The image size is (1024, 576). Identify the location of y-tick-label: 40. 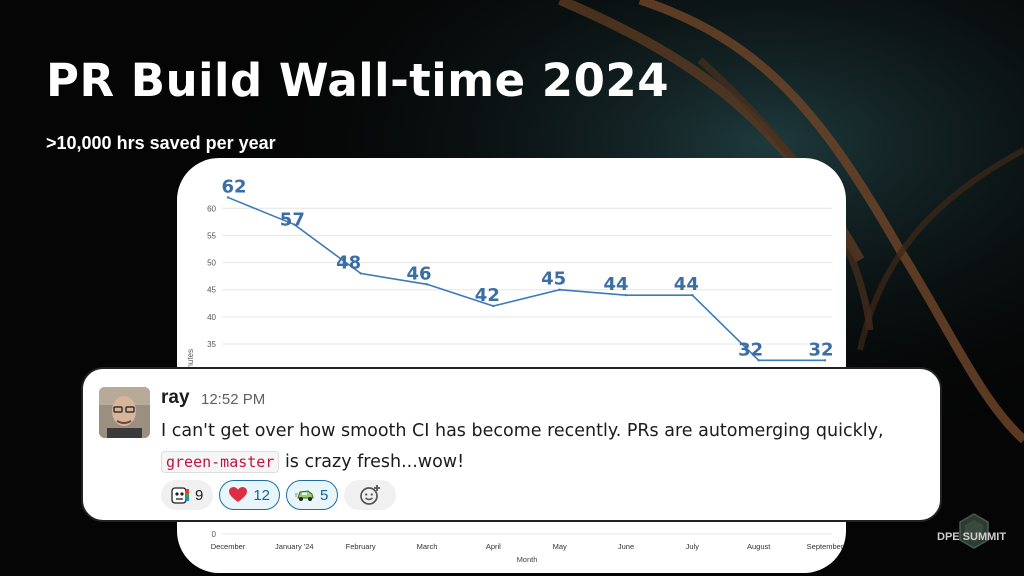
(211, 317).